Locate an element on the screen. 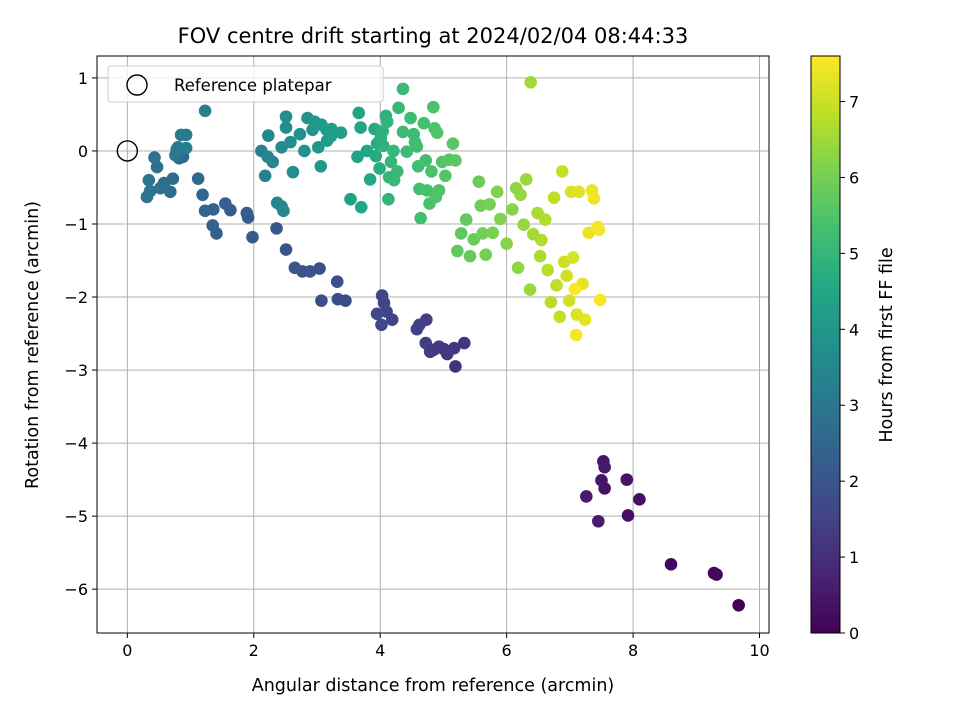 Image resolution: width=960 pixels, height=720 pixels. x-tick-label: 10 is located at coordinates (759, 650).